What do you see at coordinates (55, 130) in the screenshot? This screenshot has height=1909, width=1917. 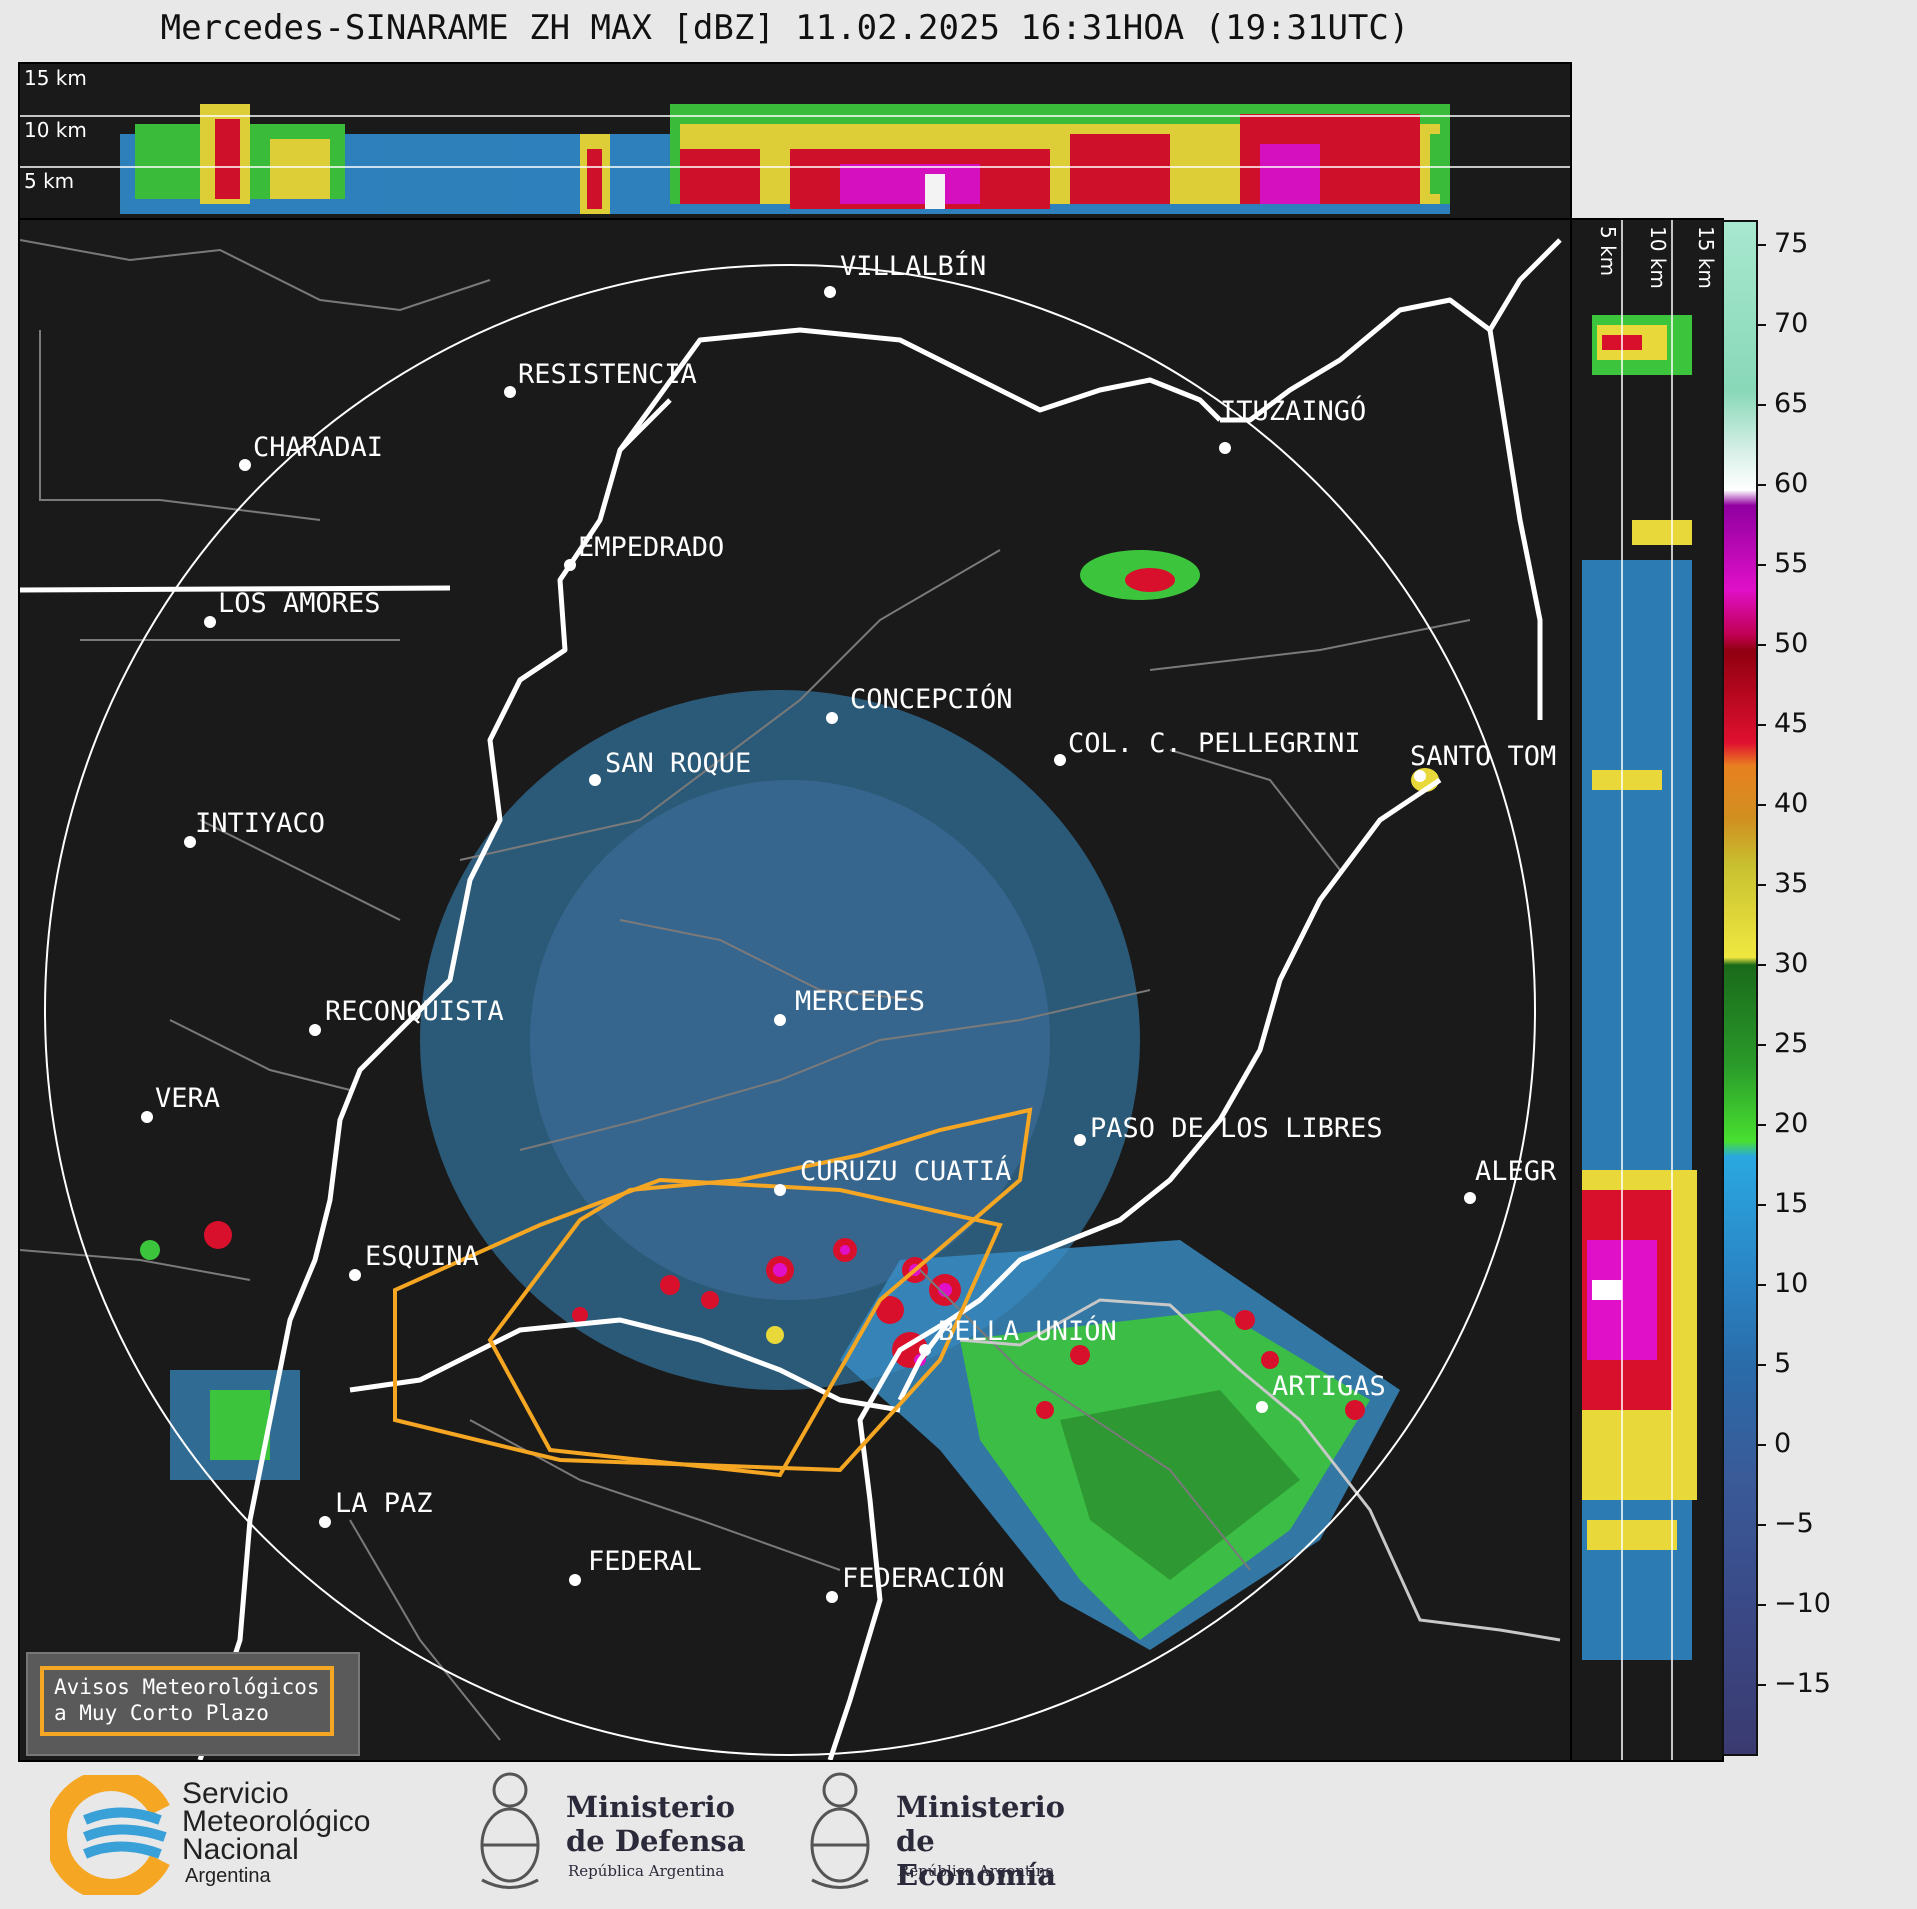 I see `height-label-10km: 10 km` at bounding box center [55, 130].